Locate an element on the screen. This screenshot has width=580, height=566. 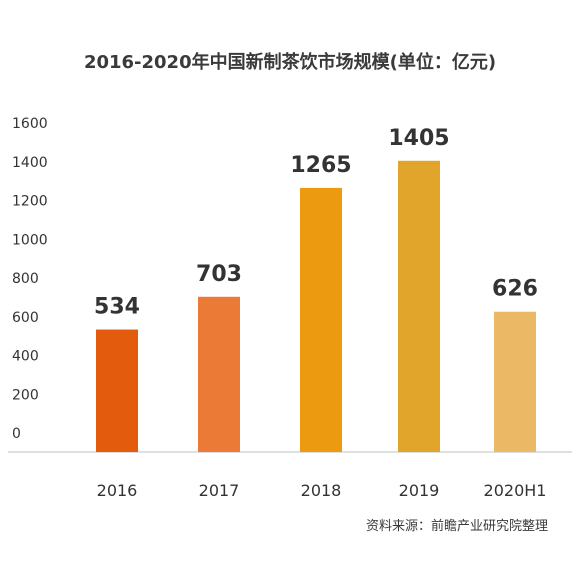
chart-title: 2016-2020年中国新制茶饮市场规模(单位：亿元) is located at coordinates (290, 62).